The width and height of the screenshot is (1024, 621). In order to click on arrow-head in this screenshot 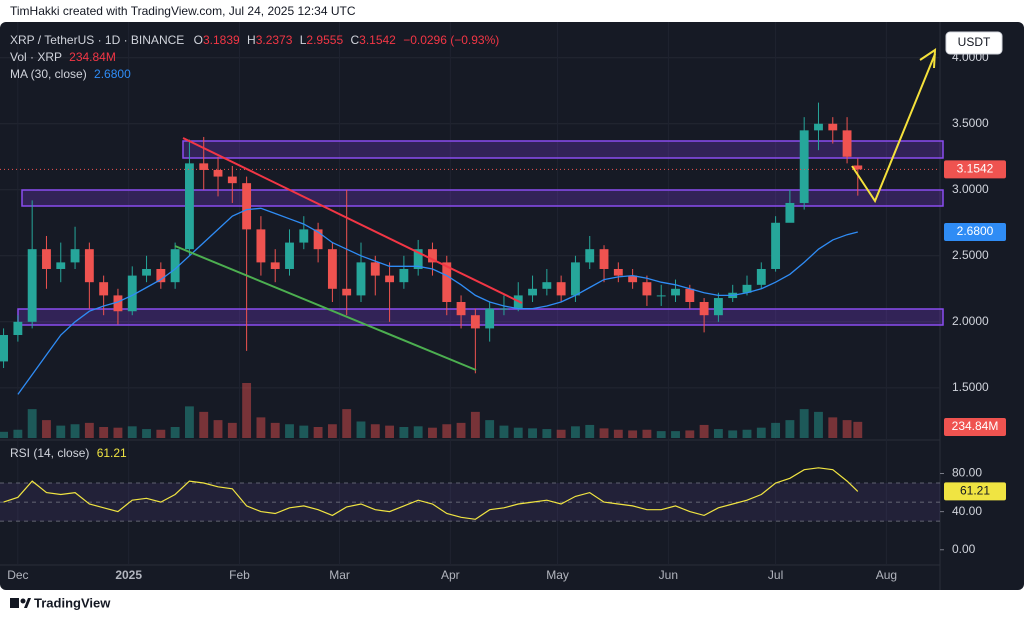, I will do `click(928, 58)`.